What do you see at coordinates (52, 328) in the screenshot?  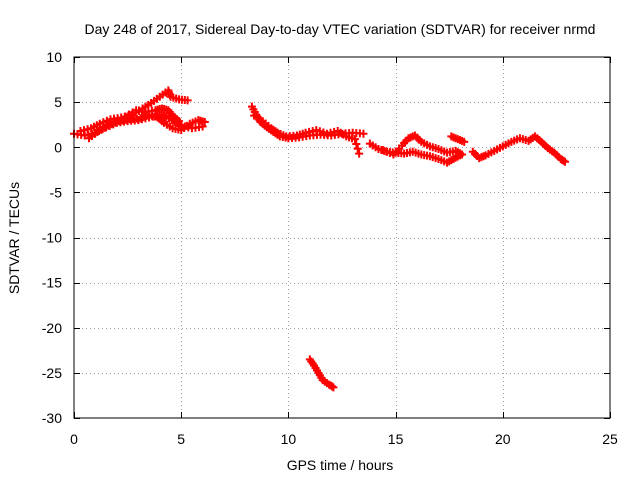 I see `y-tick-label: -20` at bounding box center [52, 328].